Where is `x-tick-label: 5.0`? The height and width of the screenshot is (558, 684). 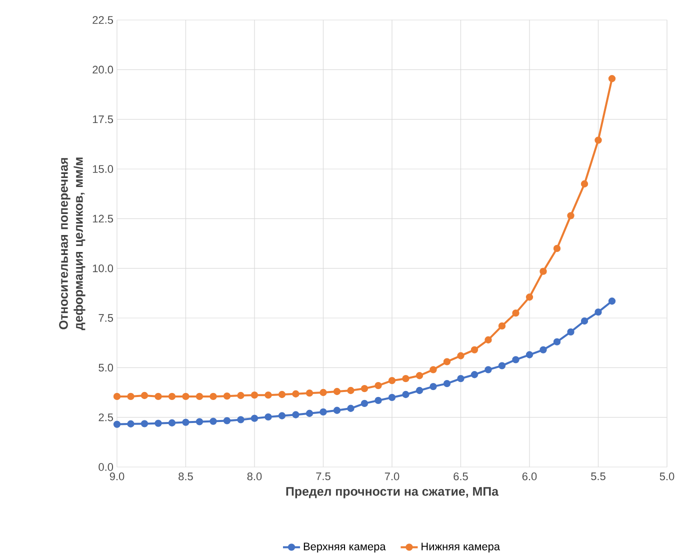
x-tick-label: 5.0 is located at coordinates (667, 476).